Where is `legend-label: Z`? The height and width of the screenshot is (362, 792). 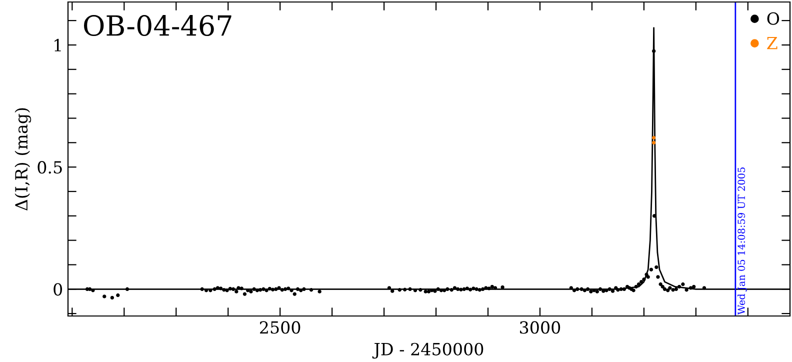
legend-label: Z is located at coordinates (772, 43).